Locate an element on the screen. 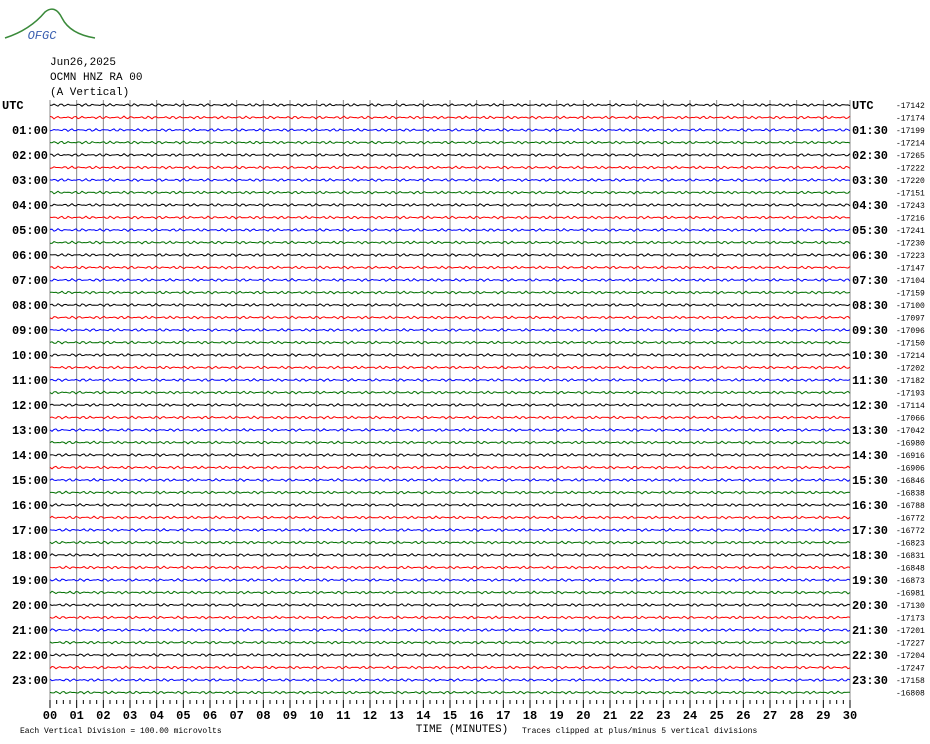 This screenshot has width=930, height=744. trace-offset: -17150 is located at coordinates (910, 344).